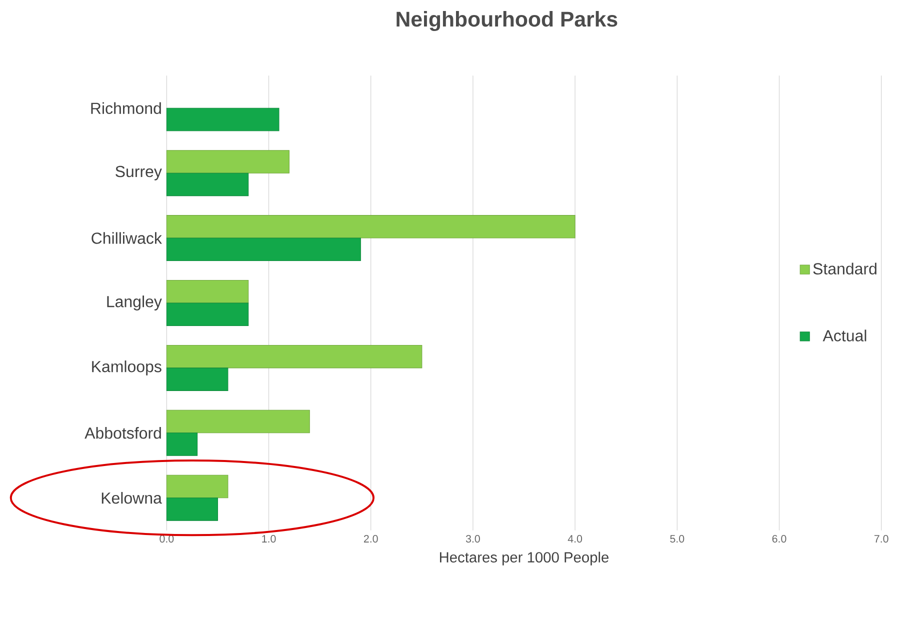 The image size is (899, 617). What do you see at coordinates (134, 303) in the screenshot?
I see `y-tick-label: Langley` at bounding box center [134, 303].